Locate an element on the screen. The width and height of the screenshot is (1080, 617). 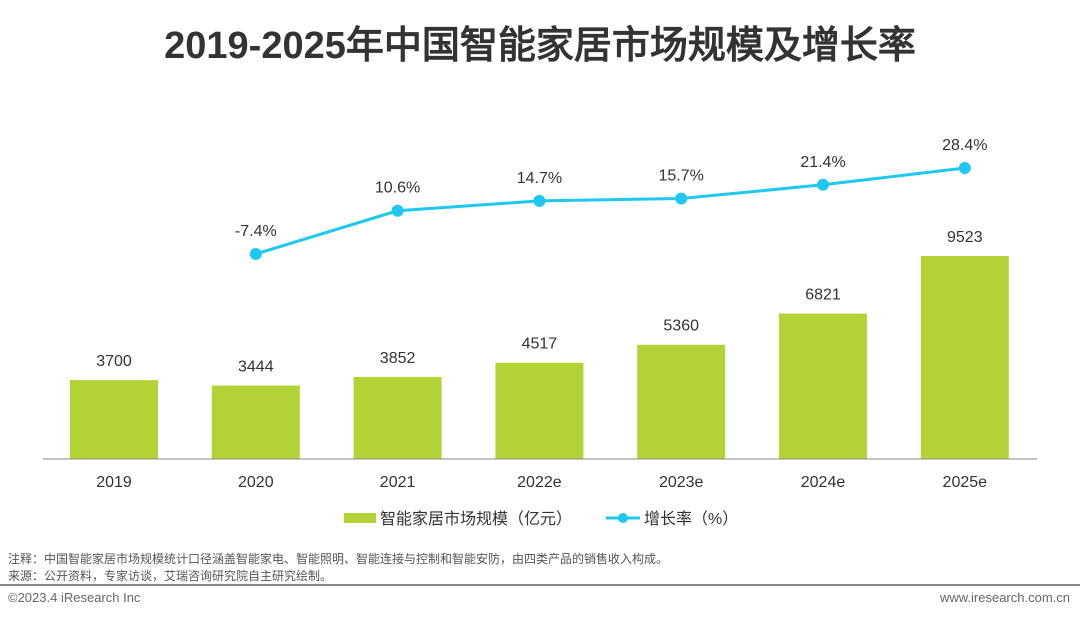
growth-label: -7.4% is located at coordinates (256, 231).